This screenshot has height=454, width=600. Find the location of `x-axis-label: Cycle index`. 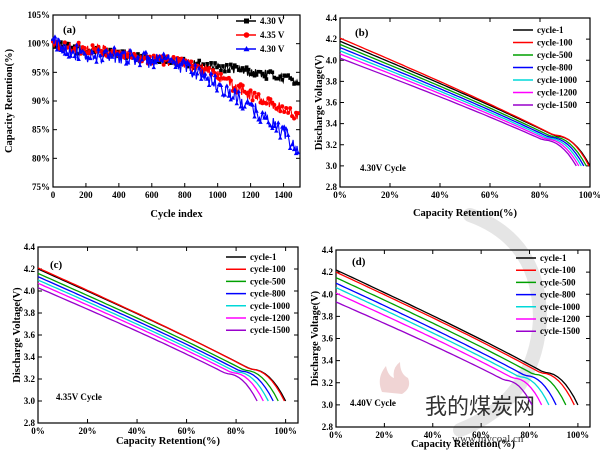

x-axis-label: Cycle index is located at coordinates (176, 214).